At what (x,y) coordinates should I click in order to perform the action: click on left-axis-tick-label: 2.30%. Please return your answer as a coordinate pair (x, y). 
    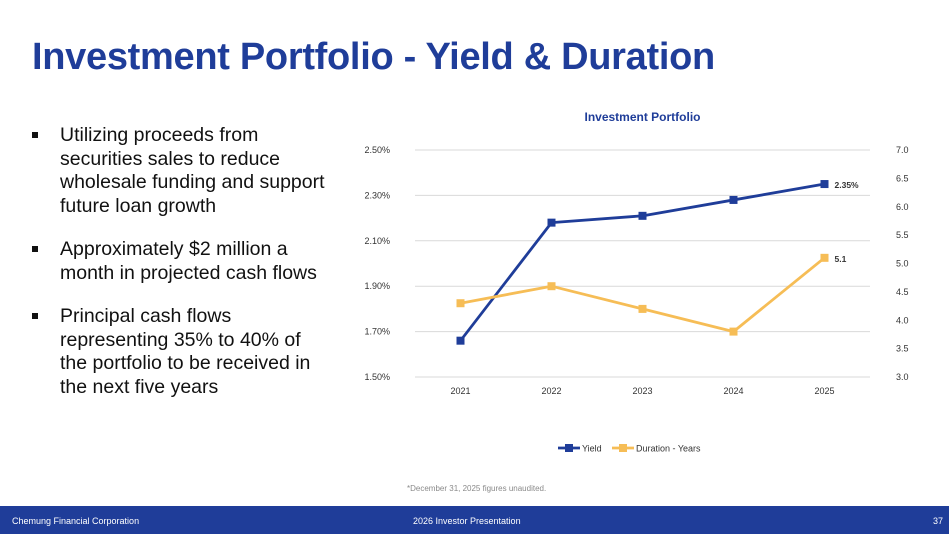
    Looking at the image, I should click on (377, 195).